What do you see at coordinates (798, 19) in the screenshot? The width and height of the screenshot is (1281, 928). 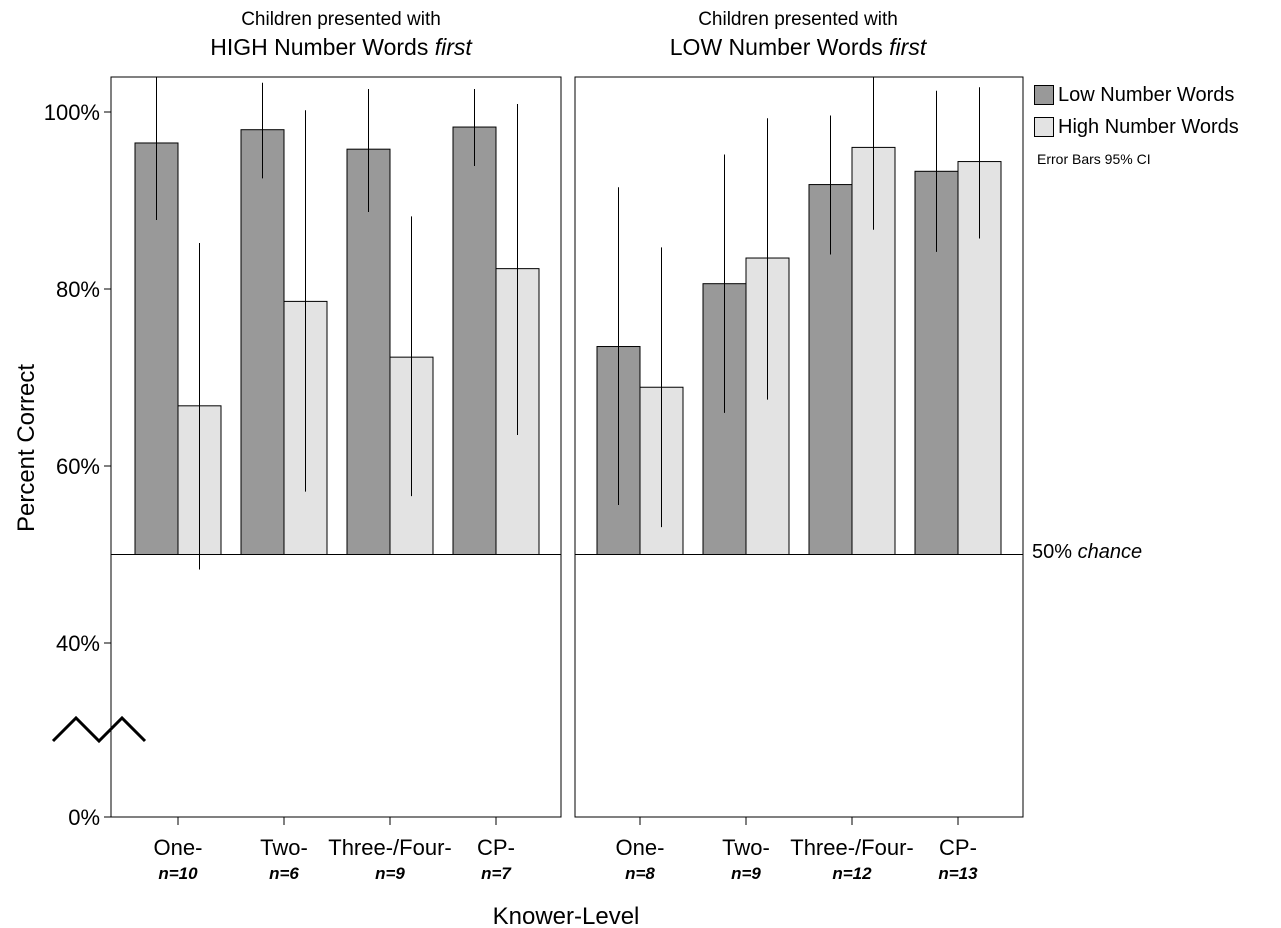 I see `right-panel-title-line1: Children presented with` at bounding box center [798, 19].